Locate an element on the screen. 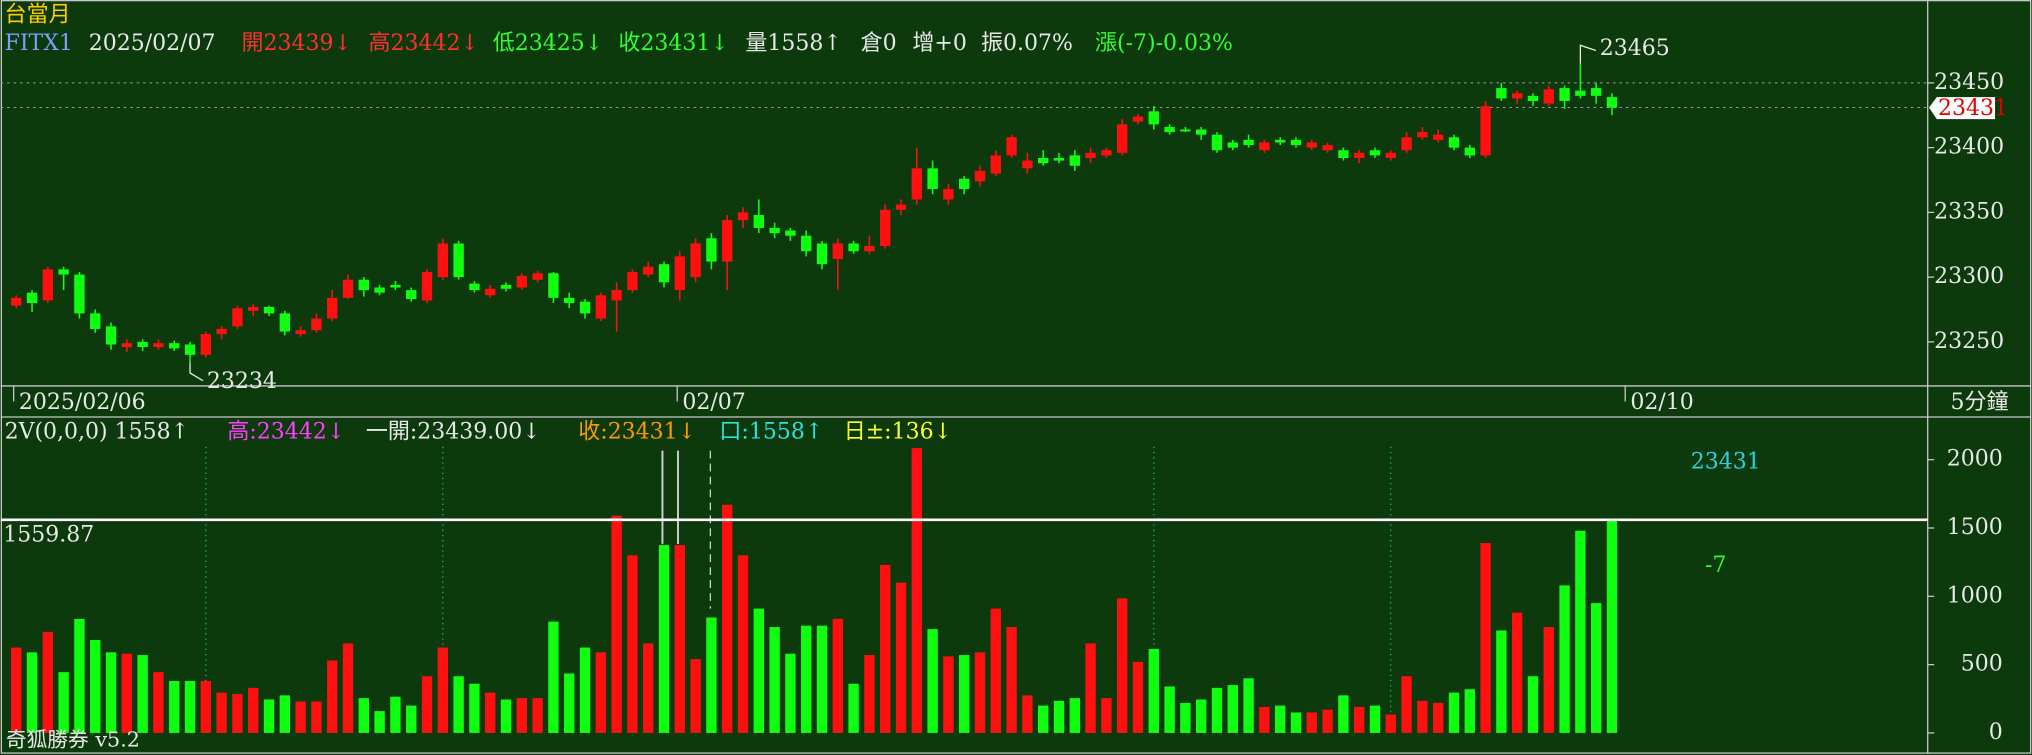 This screenshot has width=2032, height=755. annotation: 23431 is located at coordinates (1726, 461).